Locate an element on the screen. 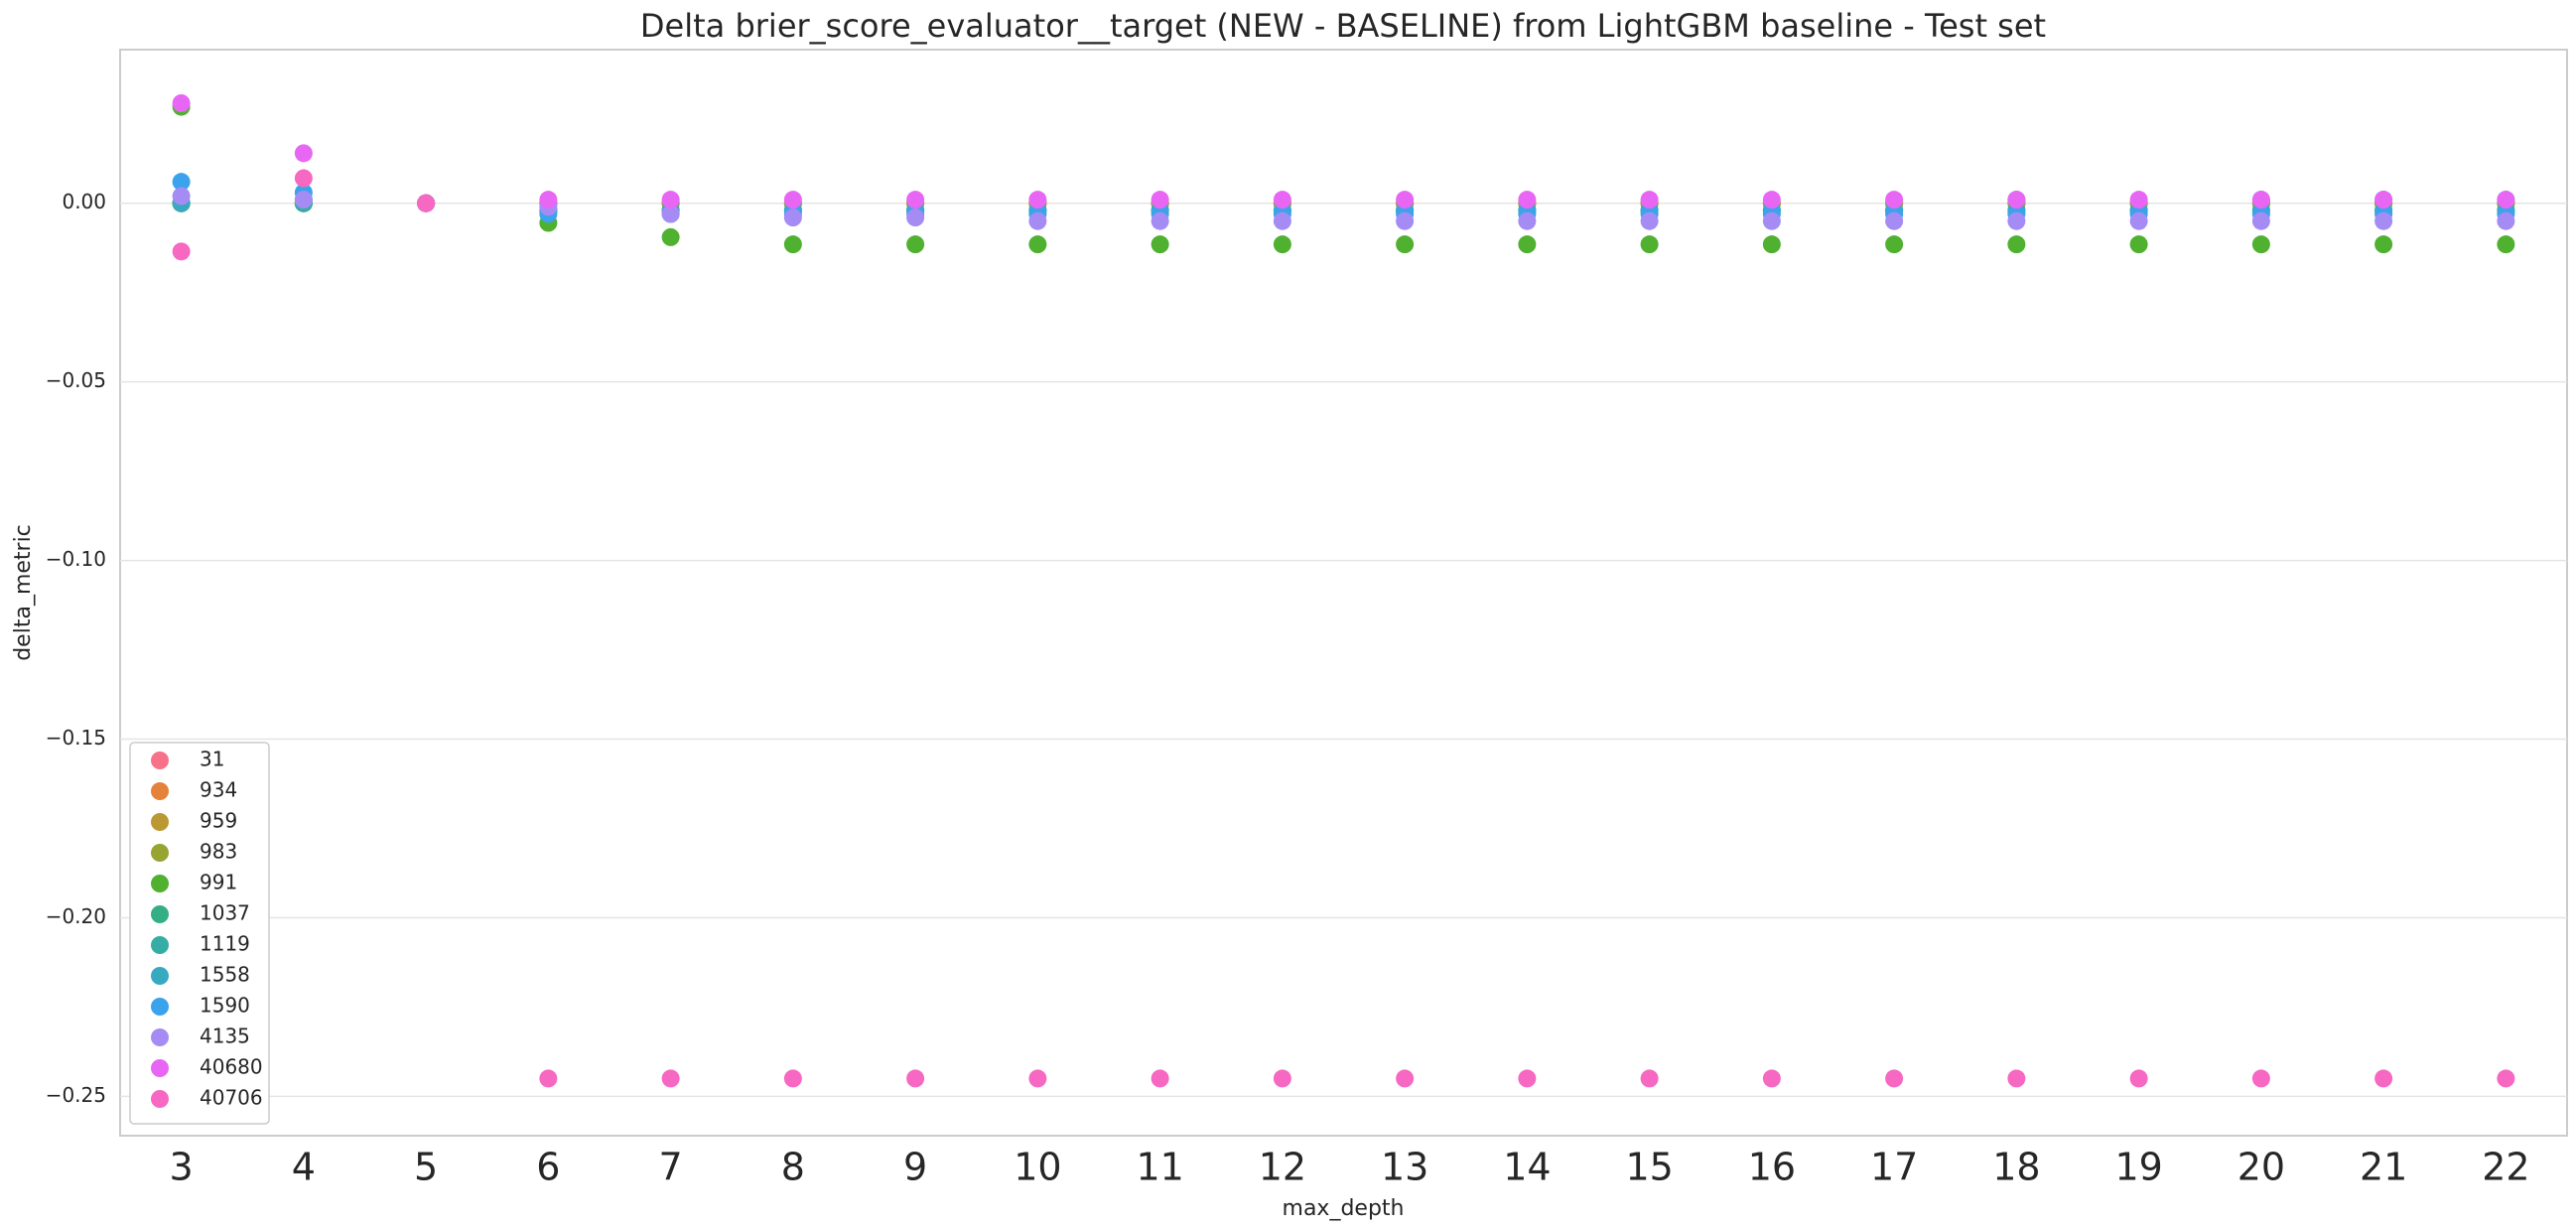  y-tick-label: −0.10 is located at coordinates (76, 559).